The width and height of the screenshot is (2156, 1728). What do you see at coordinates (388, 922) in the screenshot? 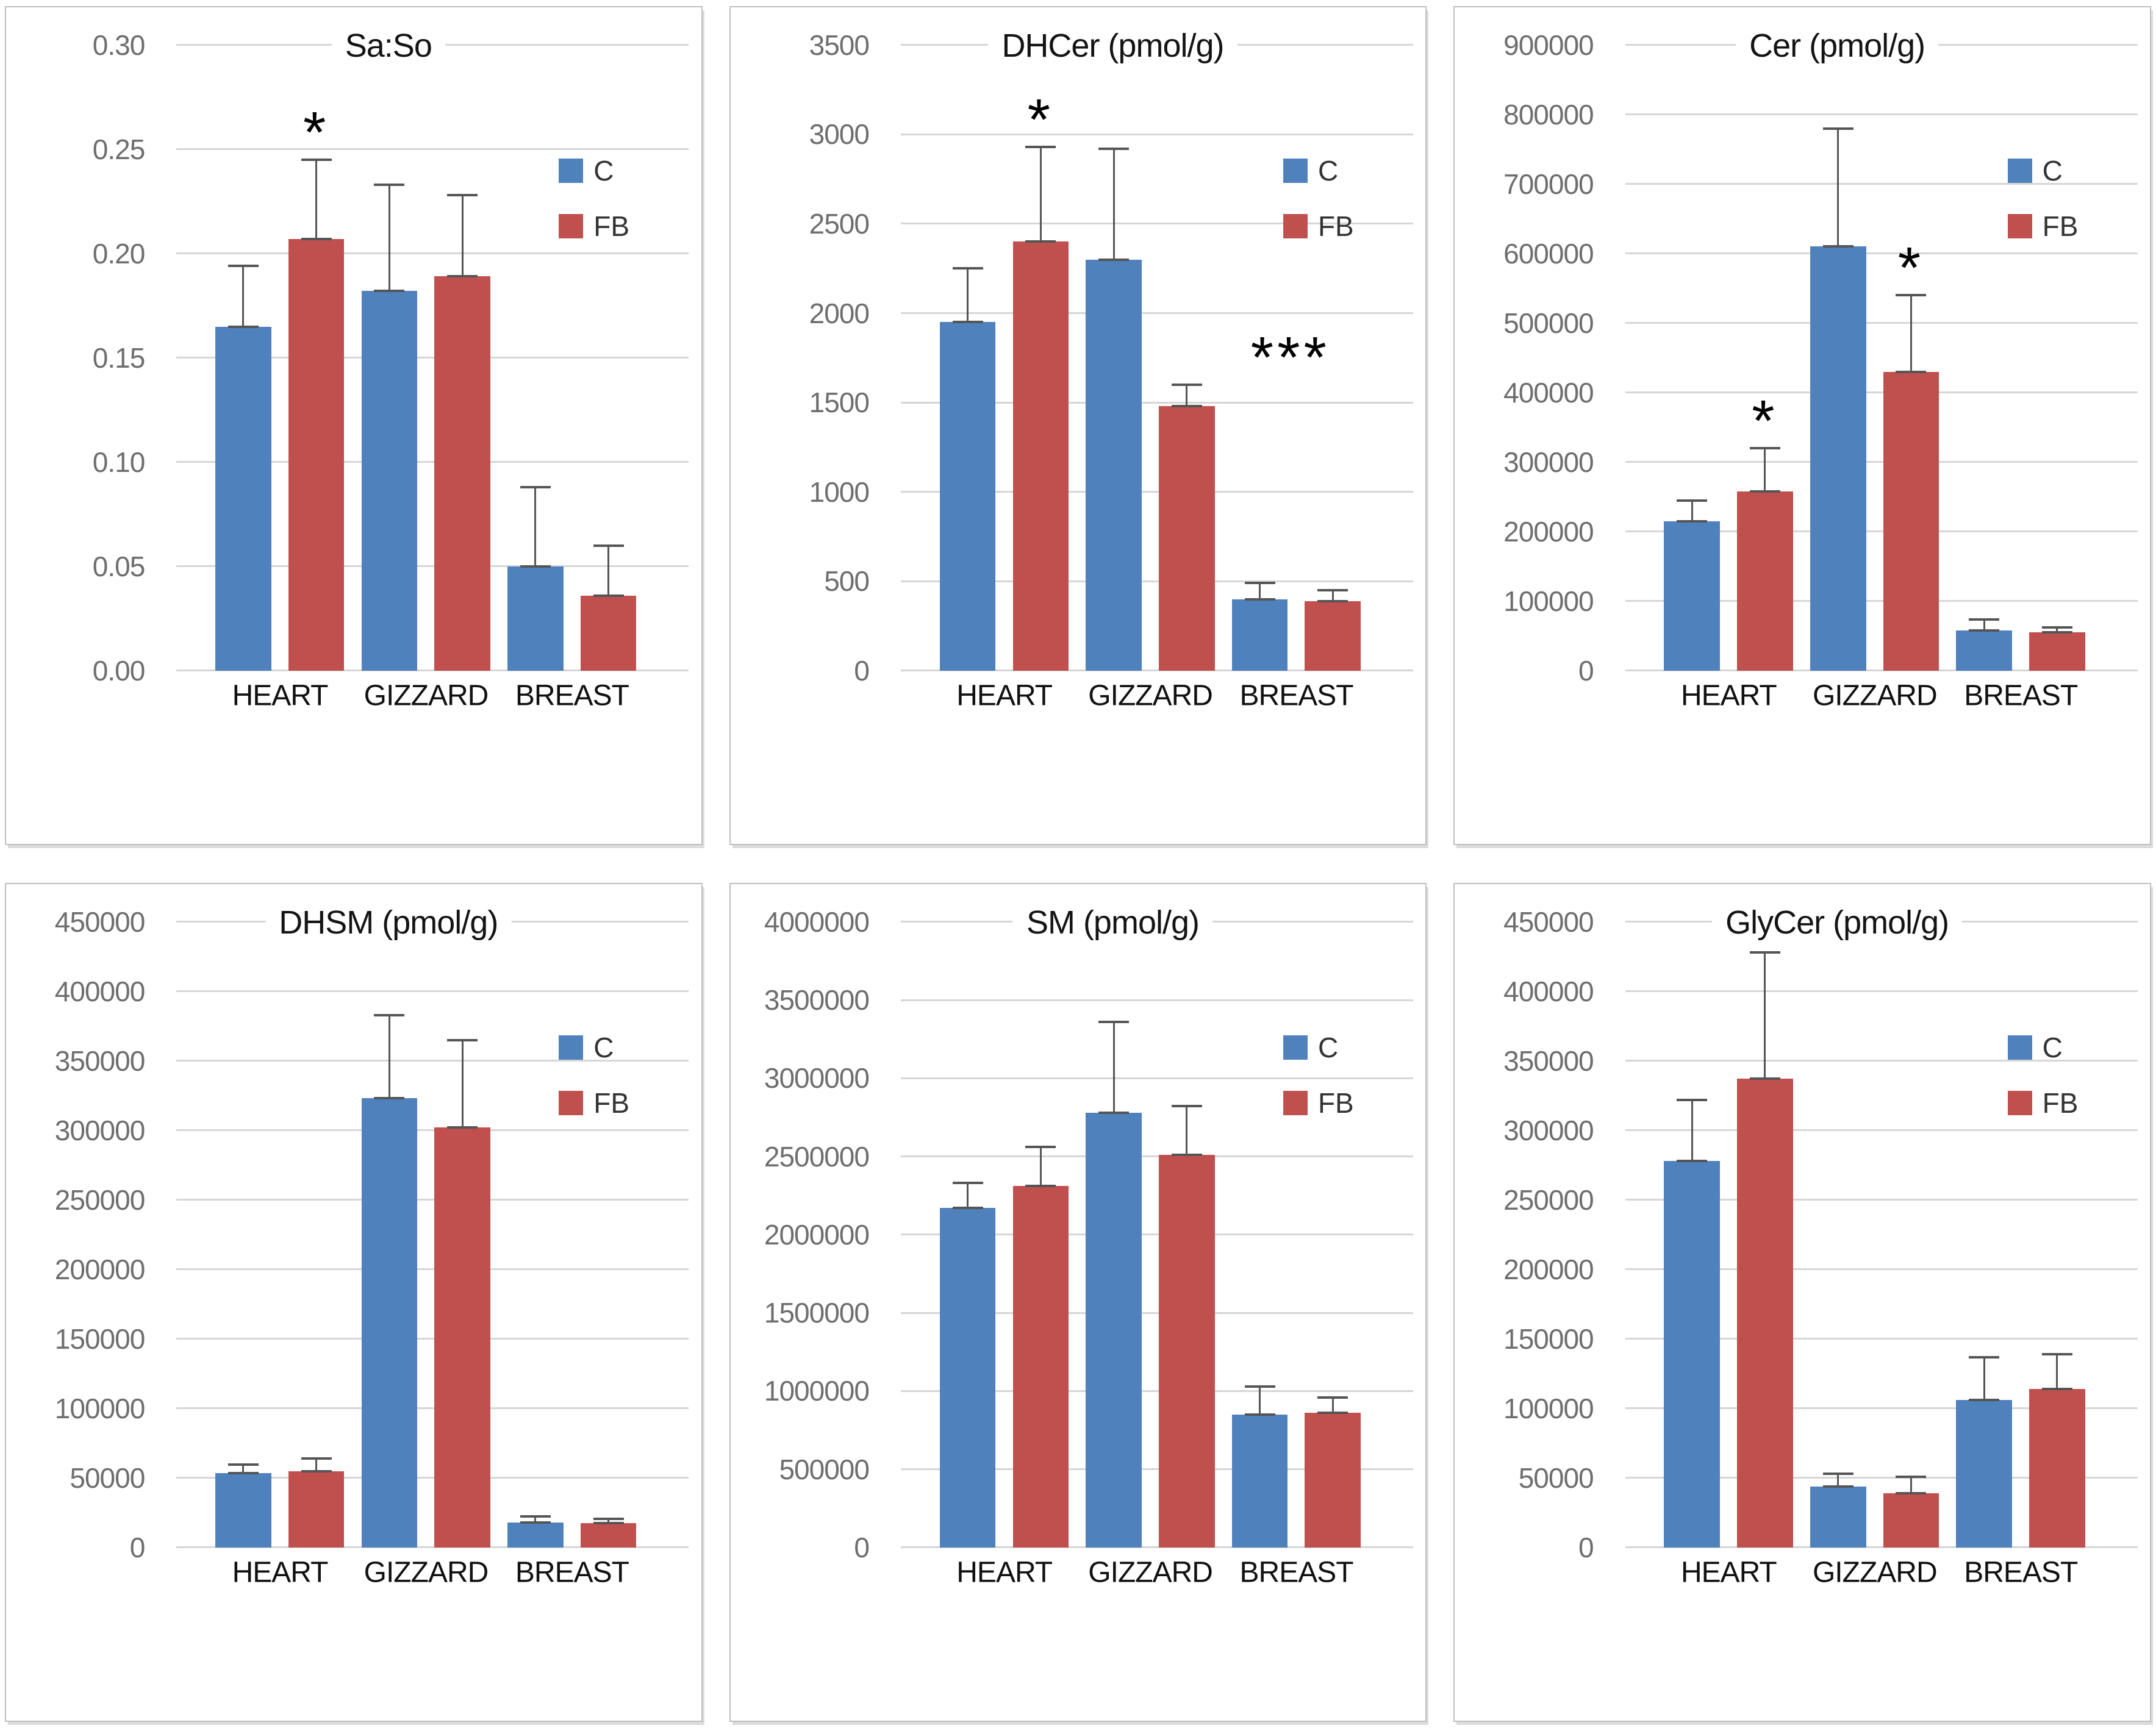
I see `chart-title: DHSM (pmol/g)` at bounding box center [388, 922].